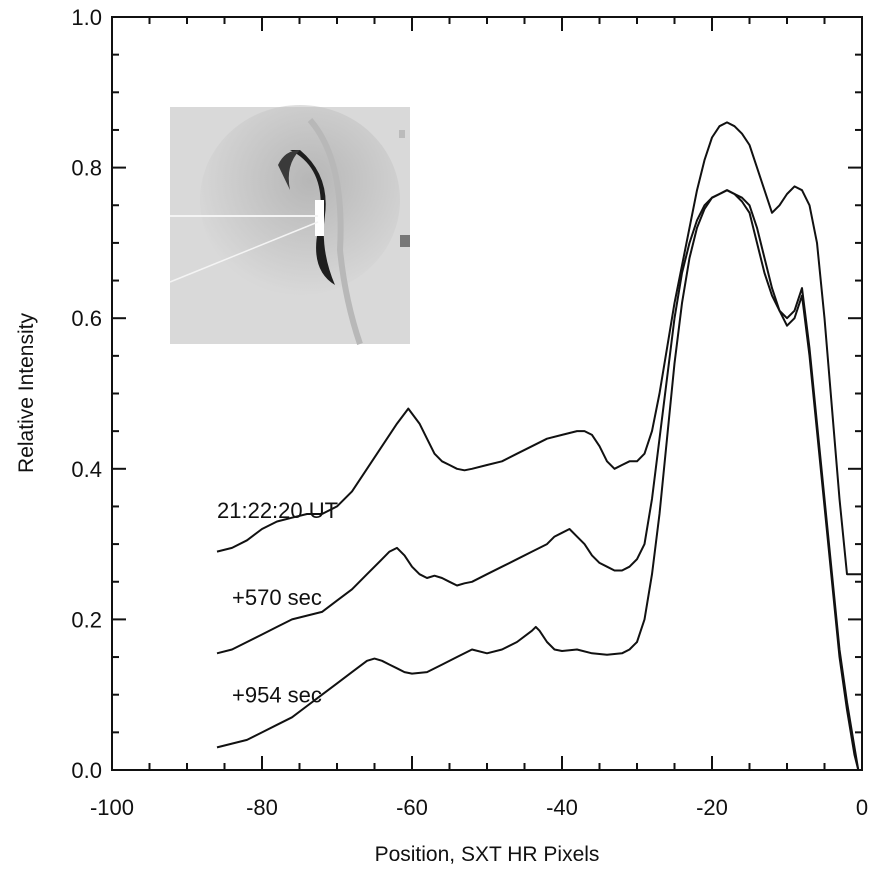 Image resolution: width=871 pixels, height=869 pixels. Describe the element at coordinates (562, 807) in the screenshot. I see `x-tick-label: -40` at that location.